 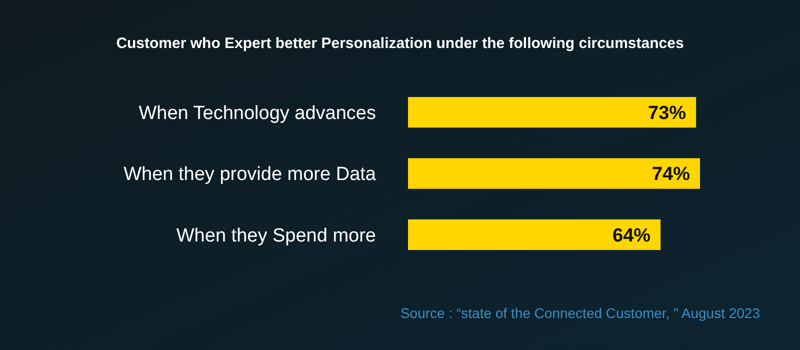 What do you see at coordinates (671, 175) in the screenshot?
I see `data-label: 74%` at bounding box center [671, 175].